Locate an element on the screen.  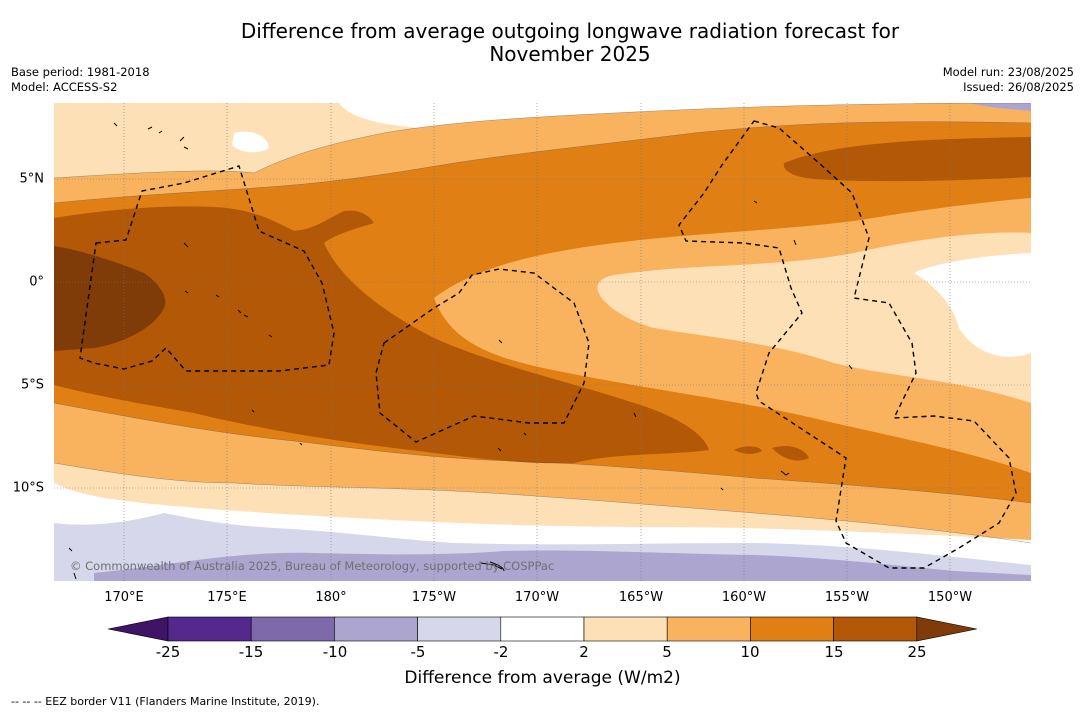
lon-tick-160w: 160°W is located at coordinates (744, 597).